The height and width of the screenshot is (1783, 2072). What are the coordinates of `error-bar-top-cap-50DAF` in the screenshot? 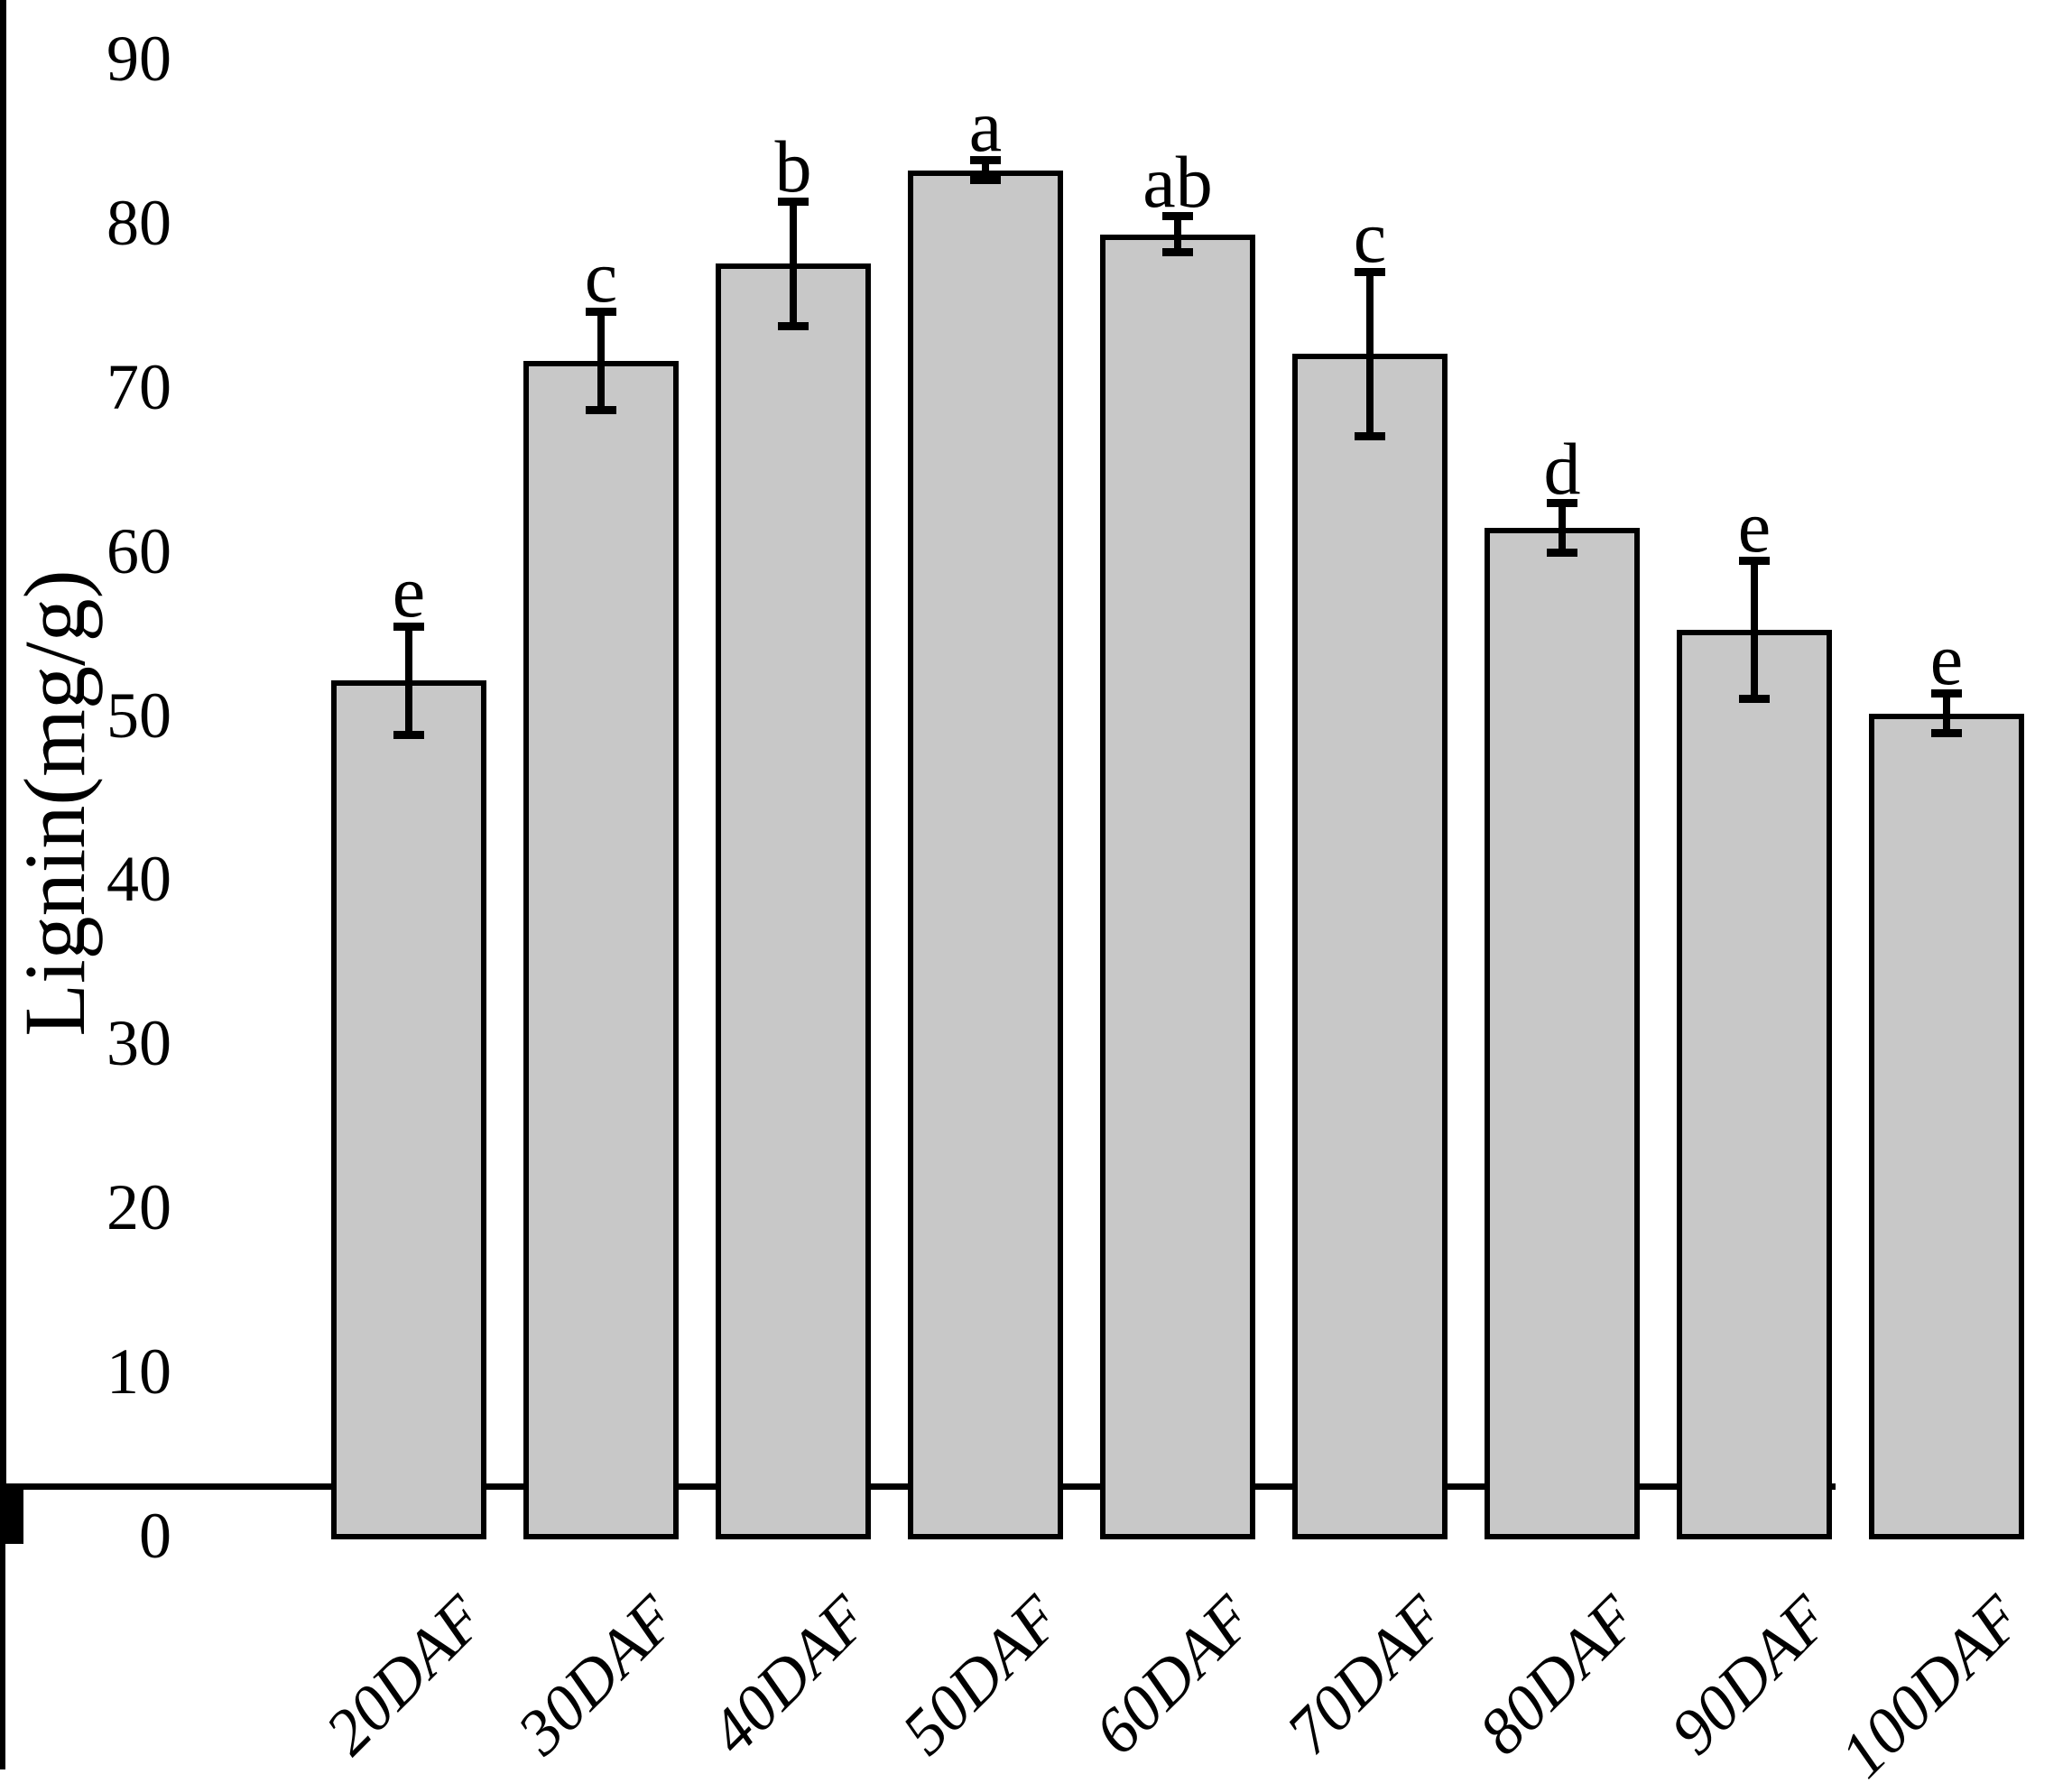 It's located at (986, 160).